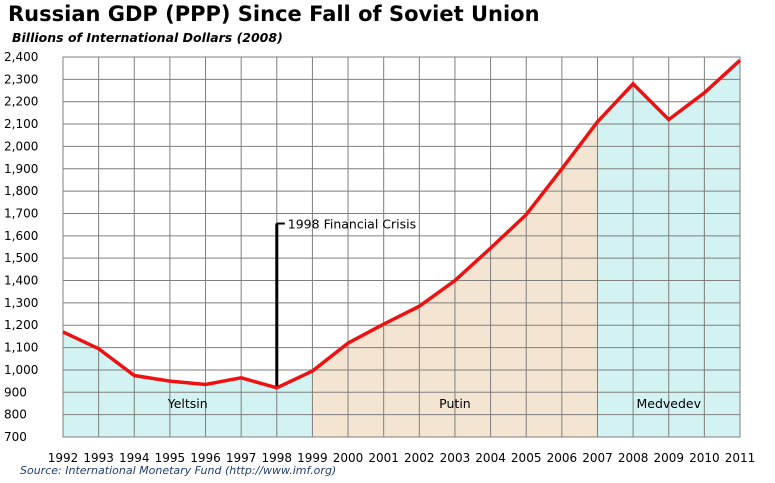 This screenshot has width=775, height=483. What do you see at coordinates (63, 458) in the screenshot?
I see `x-tick-label: 1992` at bounding box center [63, 458].